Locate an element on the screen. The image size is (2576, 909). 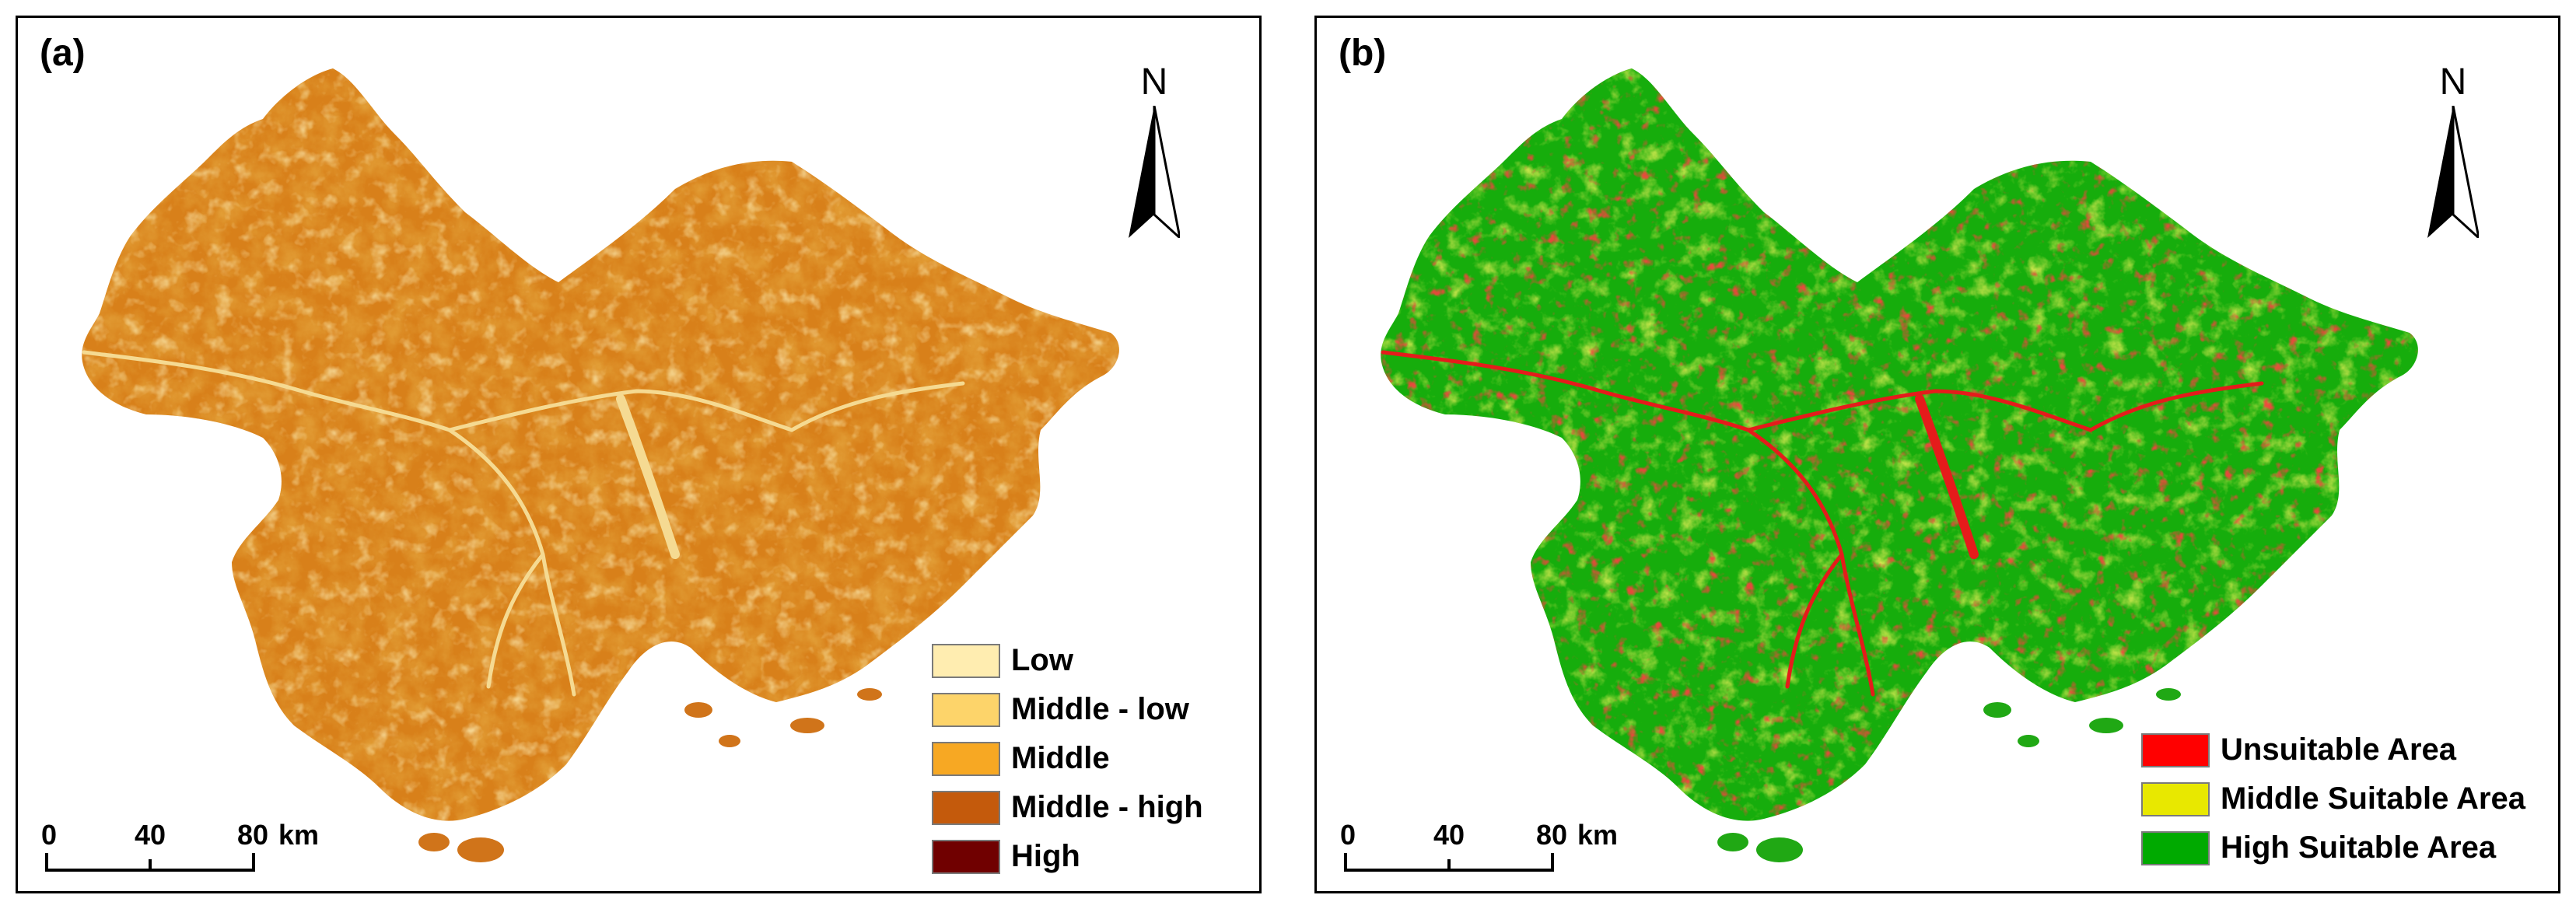
legend-item: Middle - low is located at coordinates (1067, 710).